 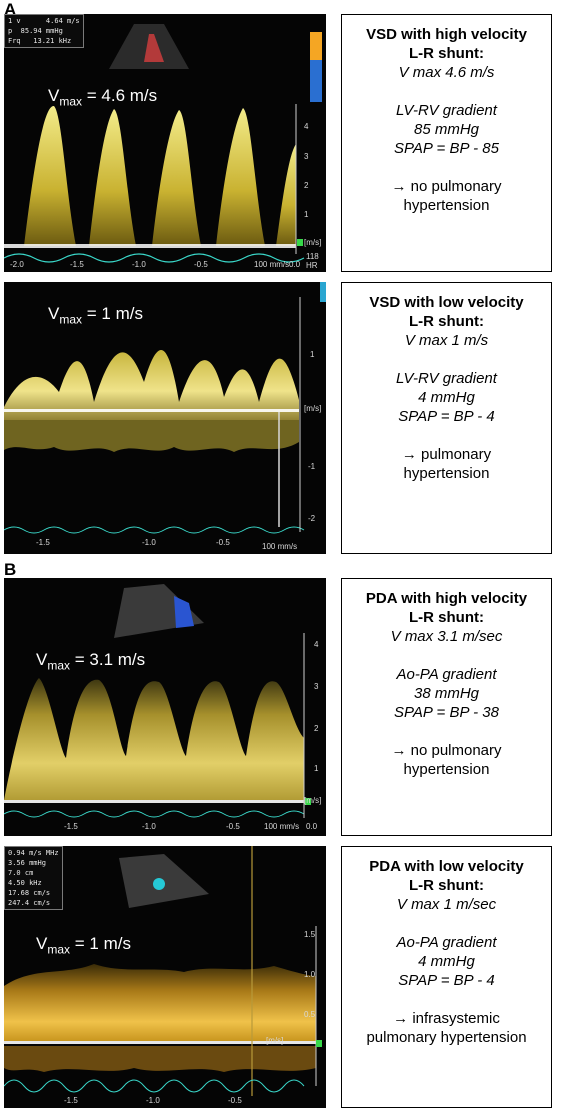 I want to click on doppler-spectrum-pda-high, so click(x=157, y=701).